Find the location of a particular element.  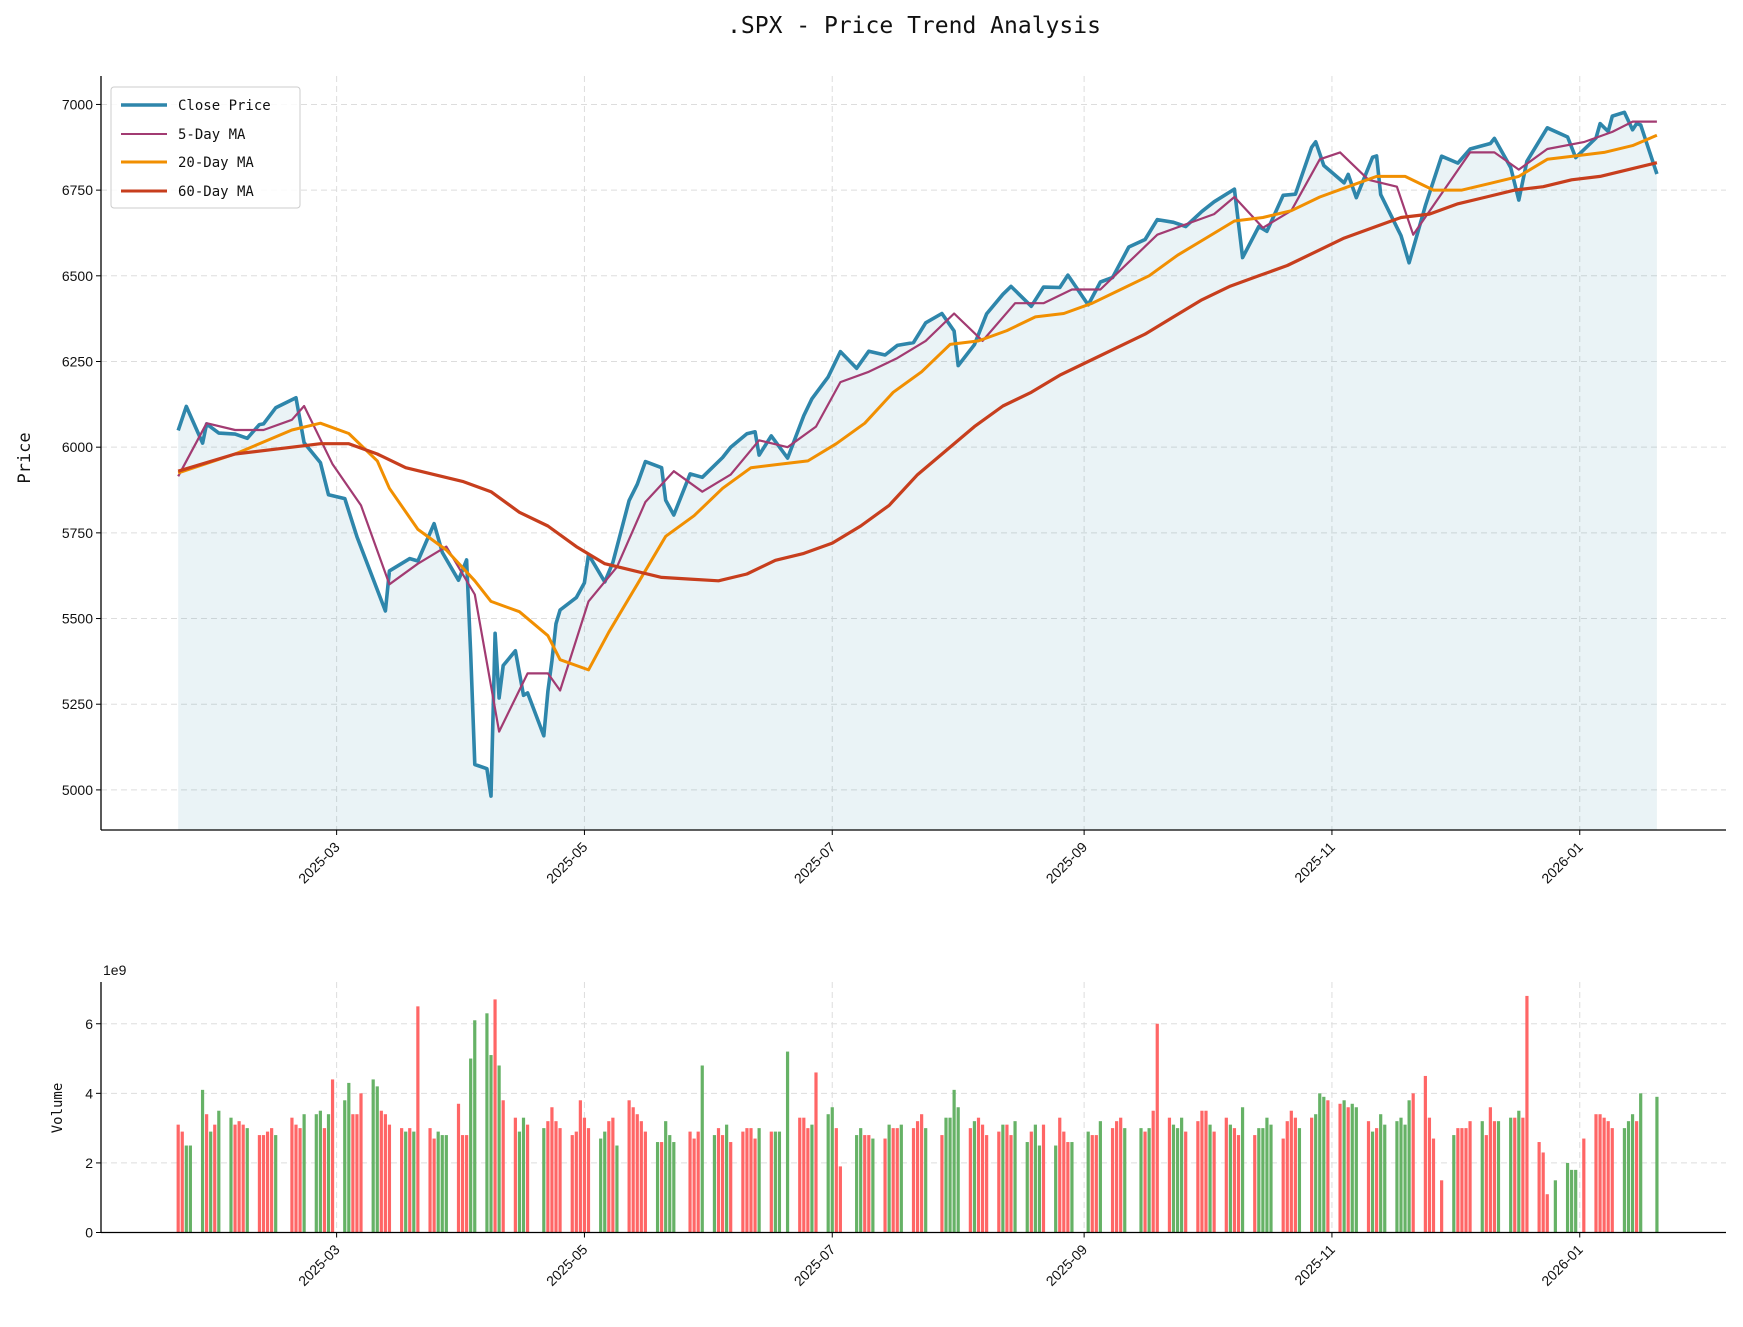

volume-y-label: Volume is located at coordinates (58, 1108).